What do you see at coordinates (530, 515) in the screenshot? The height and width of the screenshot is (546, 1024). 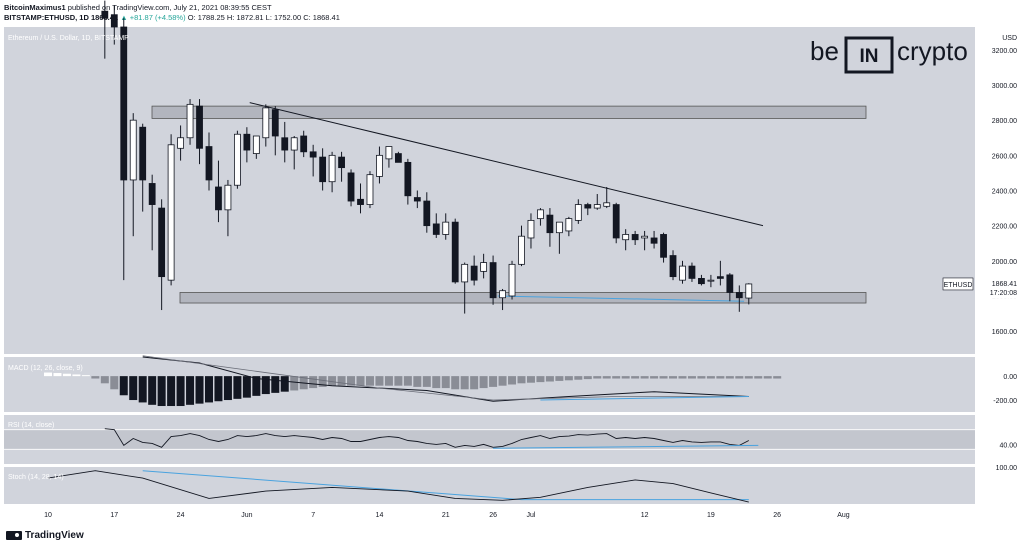 I see `time-tick-label: Jul` at bounding box center [530, 515].